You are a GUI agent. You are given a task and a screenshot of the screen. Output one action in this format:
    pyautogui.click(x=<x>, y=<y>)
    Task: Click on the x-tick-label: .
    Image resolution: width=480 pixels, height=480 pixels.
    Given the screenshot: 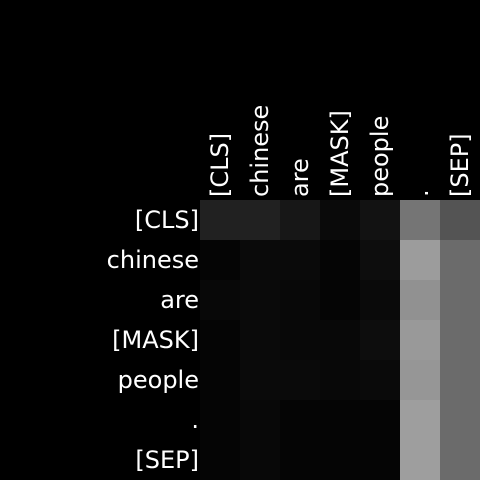 What is the action you would take?
    pyautogui.click(x=420, y=193)
    